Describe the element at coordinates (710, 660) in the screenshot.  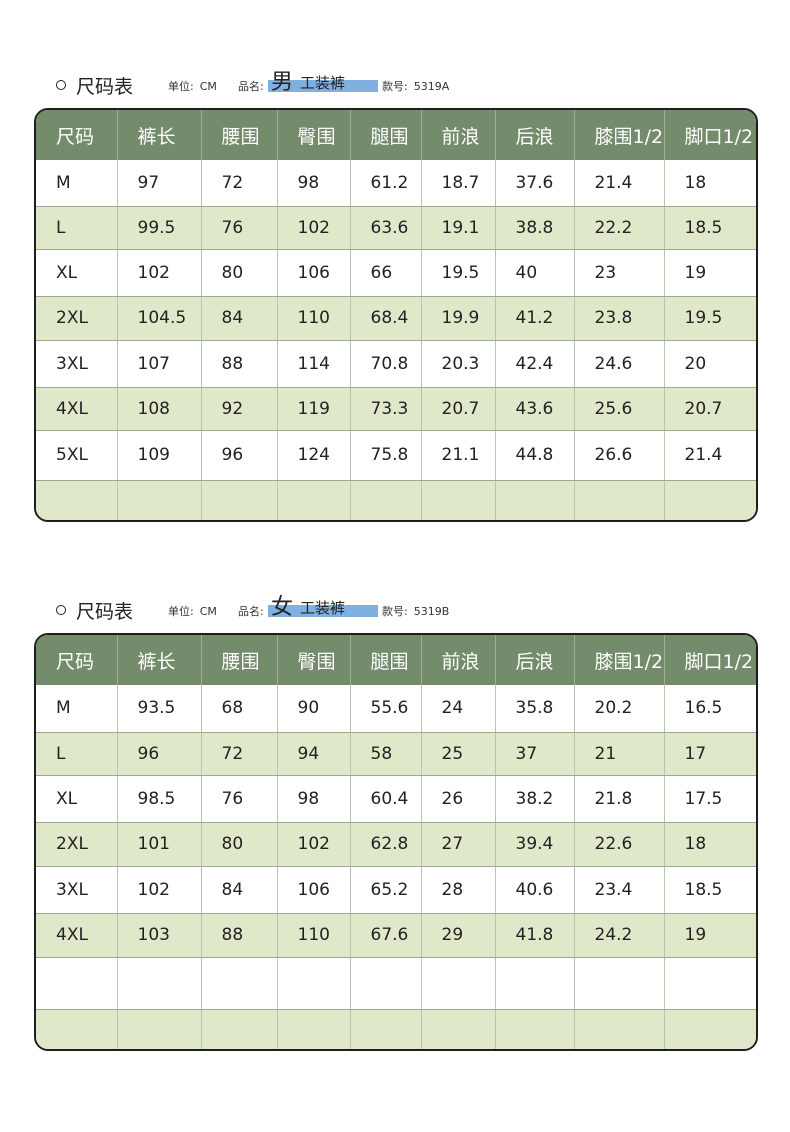
I see `column-header: 脚口1/2` at that location.